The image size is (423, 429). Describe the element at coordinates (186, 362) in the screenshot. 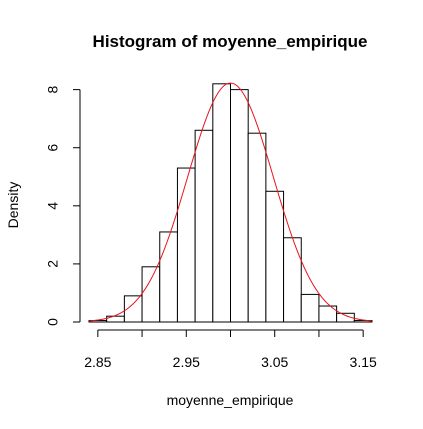

I see `x-tick-label-1: 2.95` at that location.